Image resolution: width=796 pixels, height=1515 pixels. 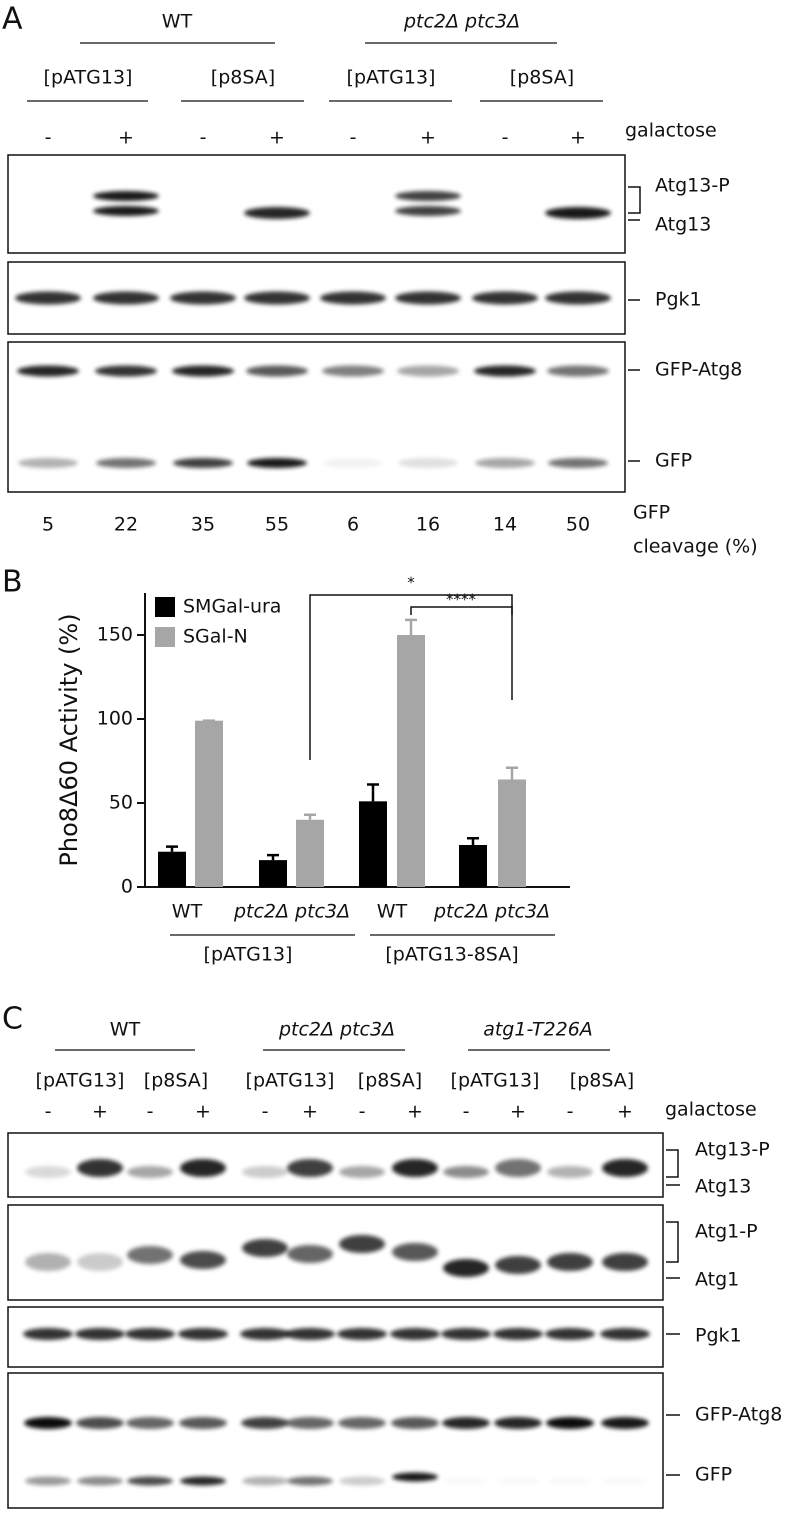 I want to click on blot-label: Atg13, so click(x=683, y=225).